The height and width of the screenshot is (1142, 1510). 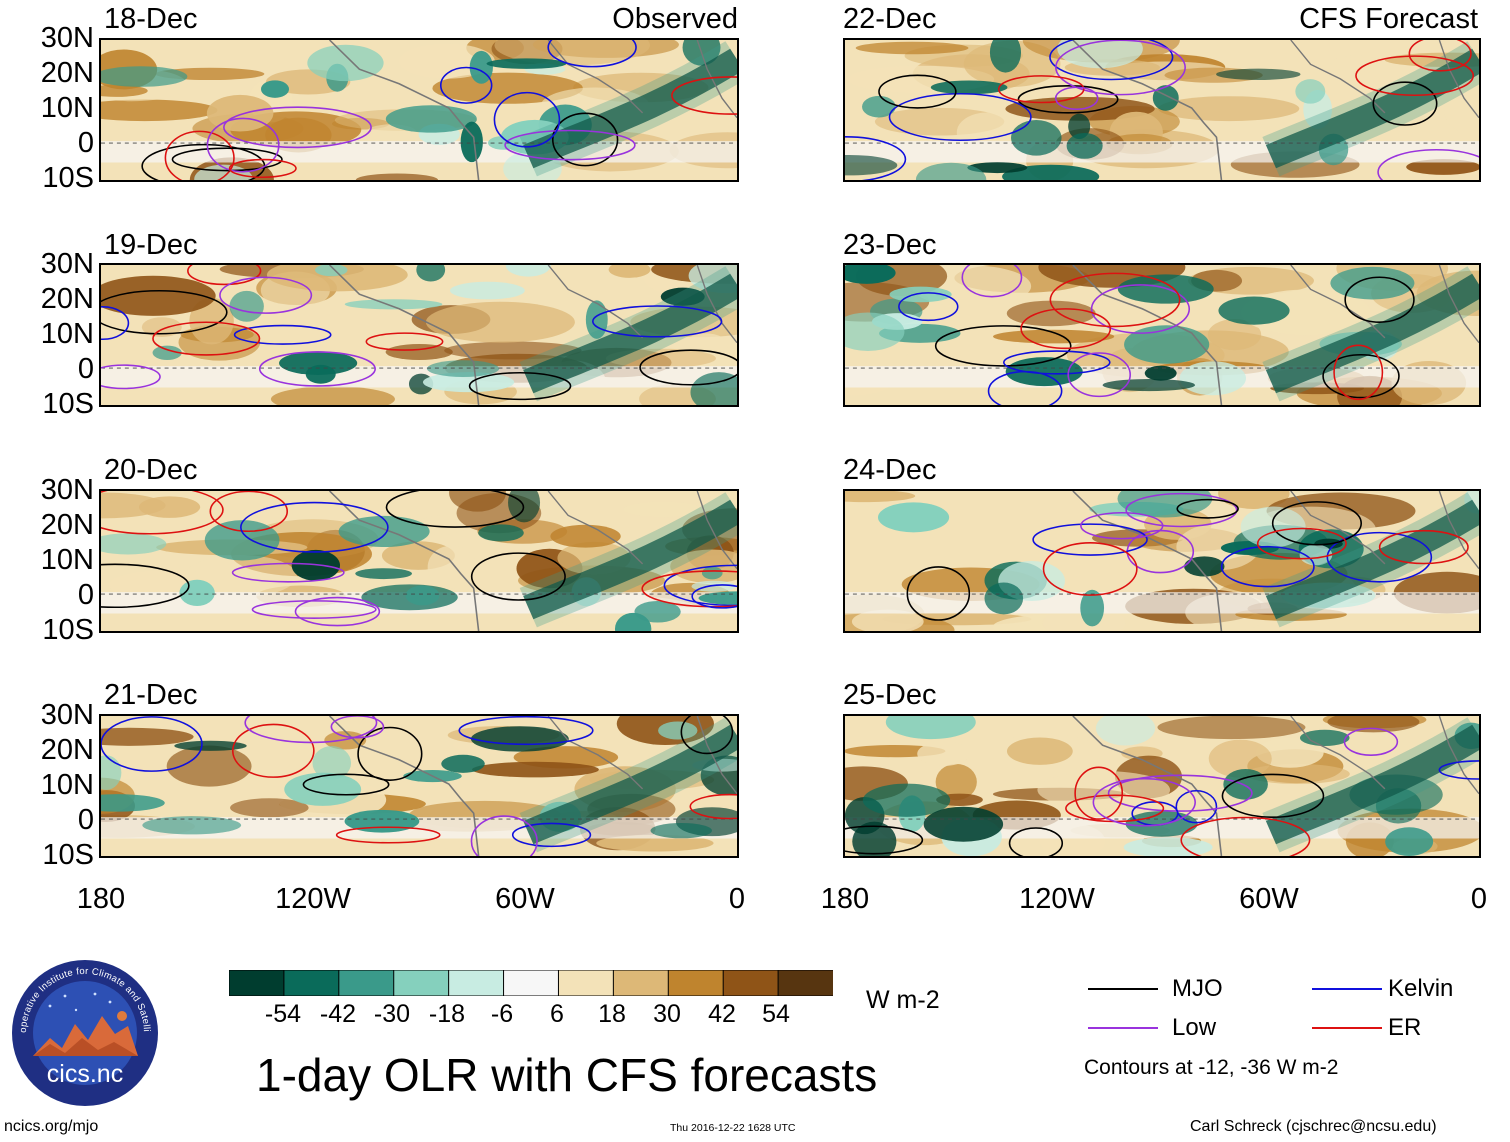 I want to click on olr-map-25-dec, so click(x=1162, y=786).